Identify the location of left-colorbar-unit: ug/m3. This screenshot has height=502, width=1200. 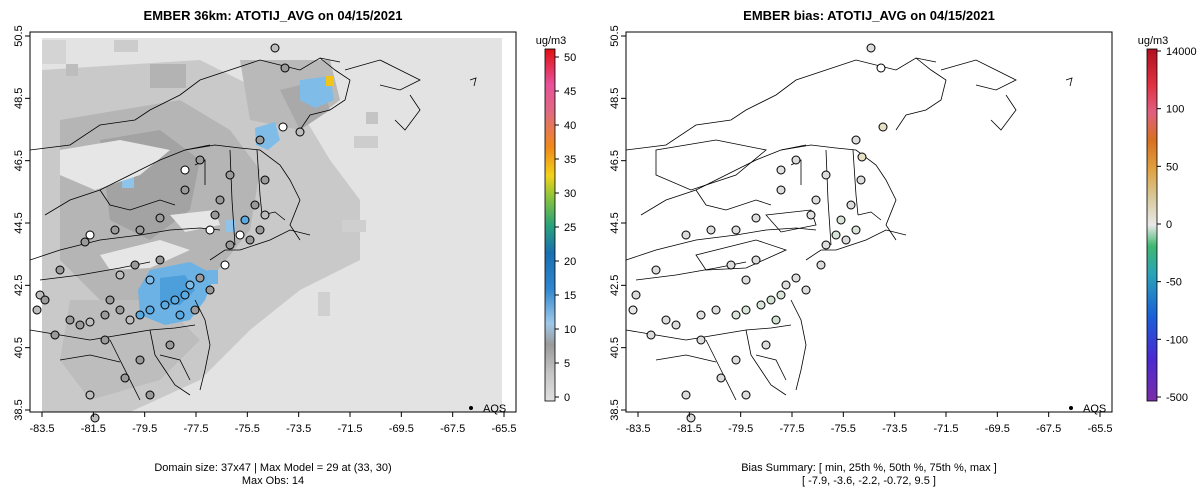
(551, 41).